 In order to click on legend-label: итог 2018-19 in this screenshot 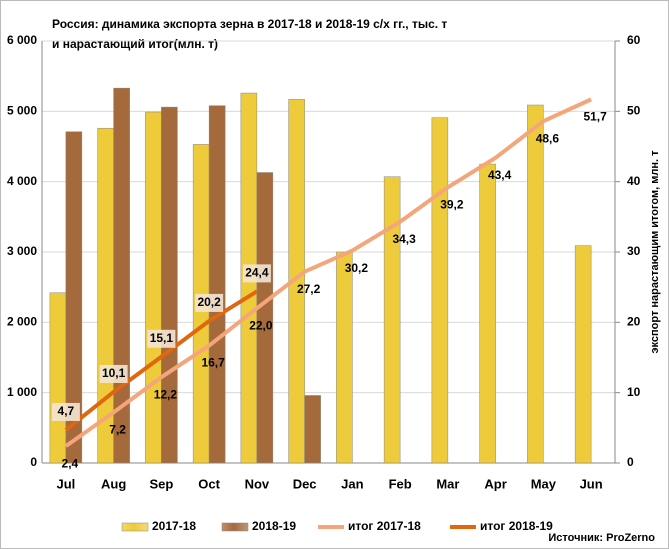, I will do `click(516, 526)`.